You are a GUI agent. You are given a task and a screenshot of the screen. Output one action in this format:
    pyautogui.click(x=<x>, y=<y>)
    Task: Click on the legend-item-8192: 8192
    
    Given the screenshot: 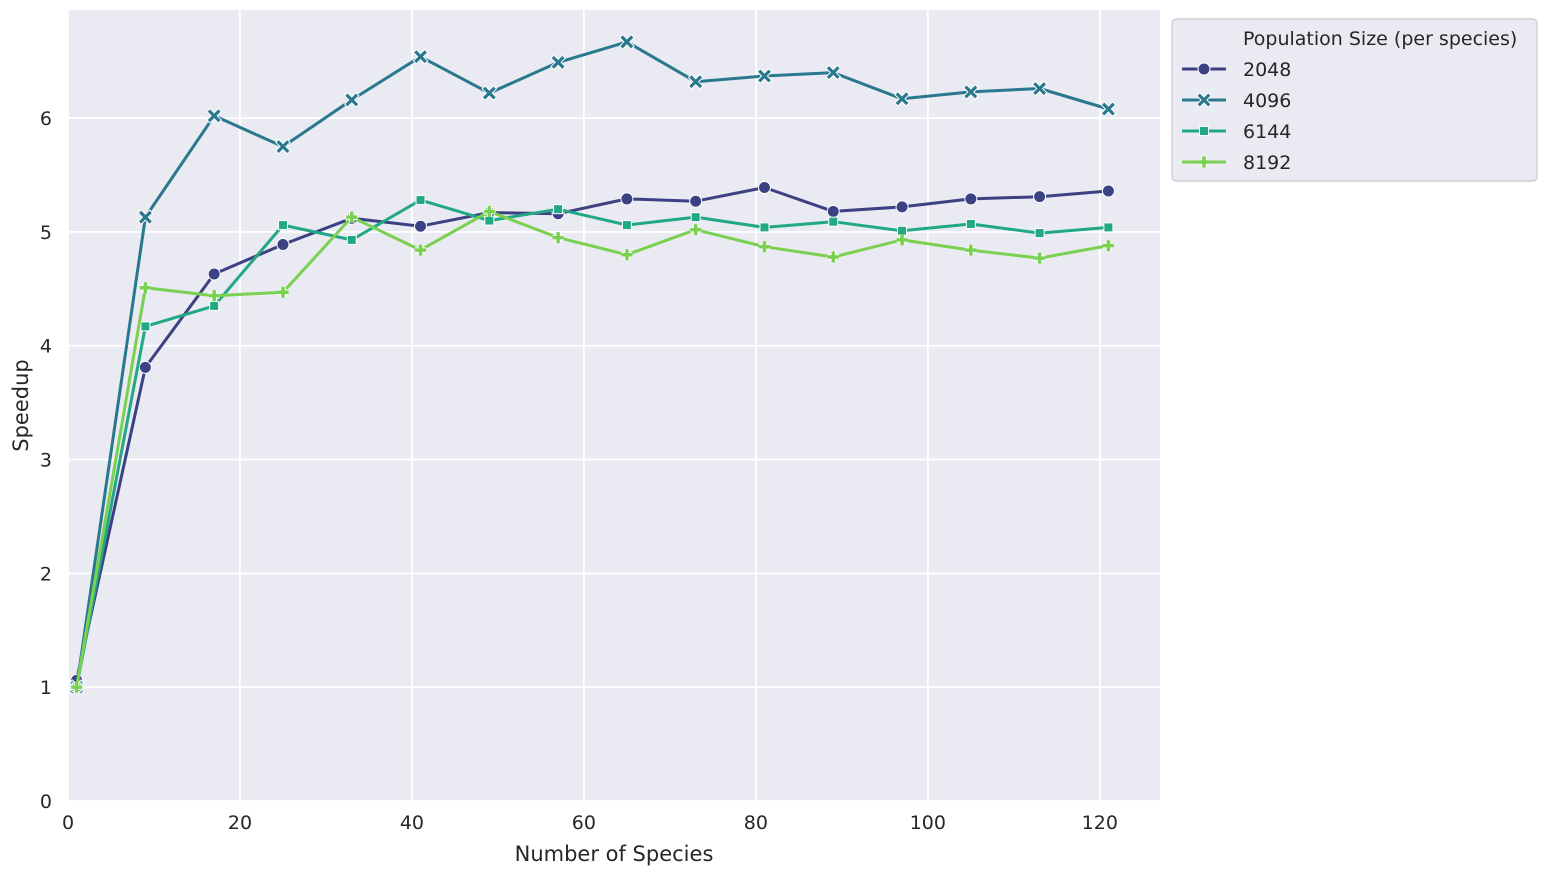 What is the action you would take?
    pyautogui.click(x=1236, y=163)
    